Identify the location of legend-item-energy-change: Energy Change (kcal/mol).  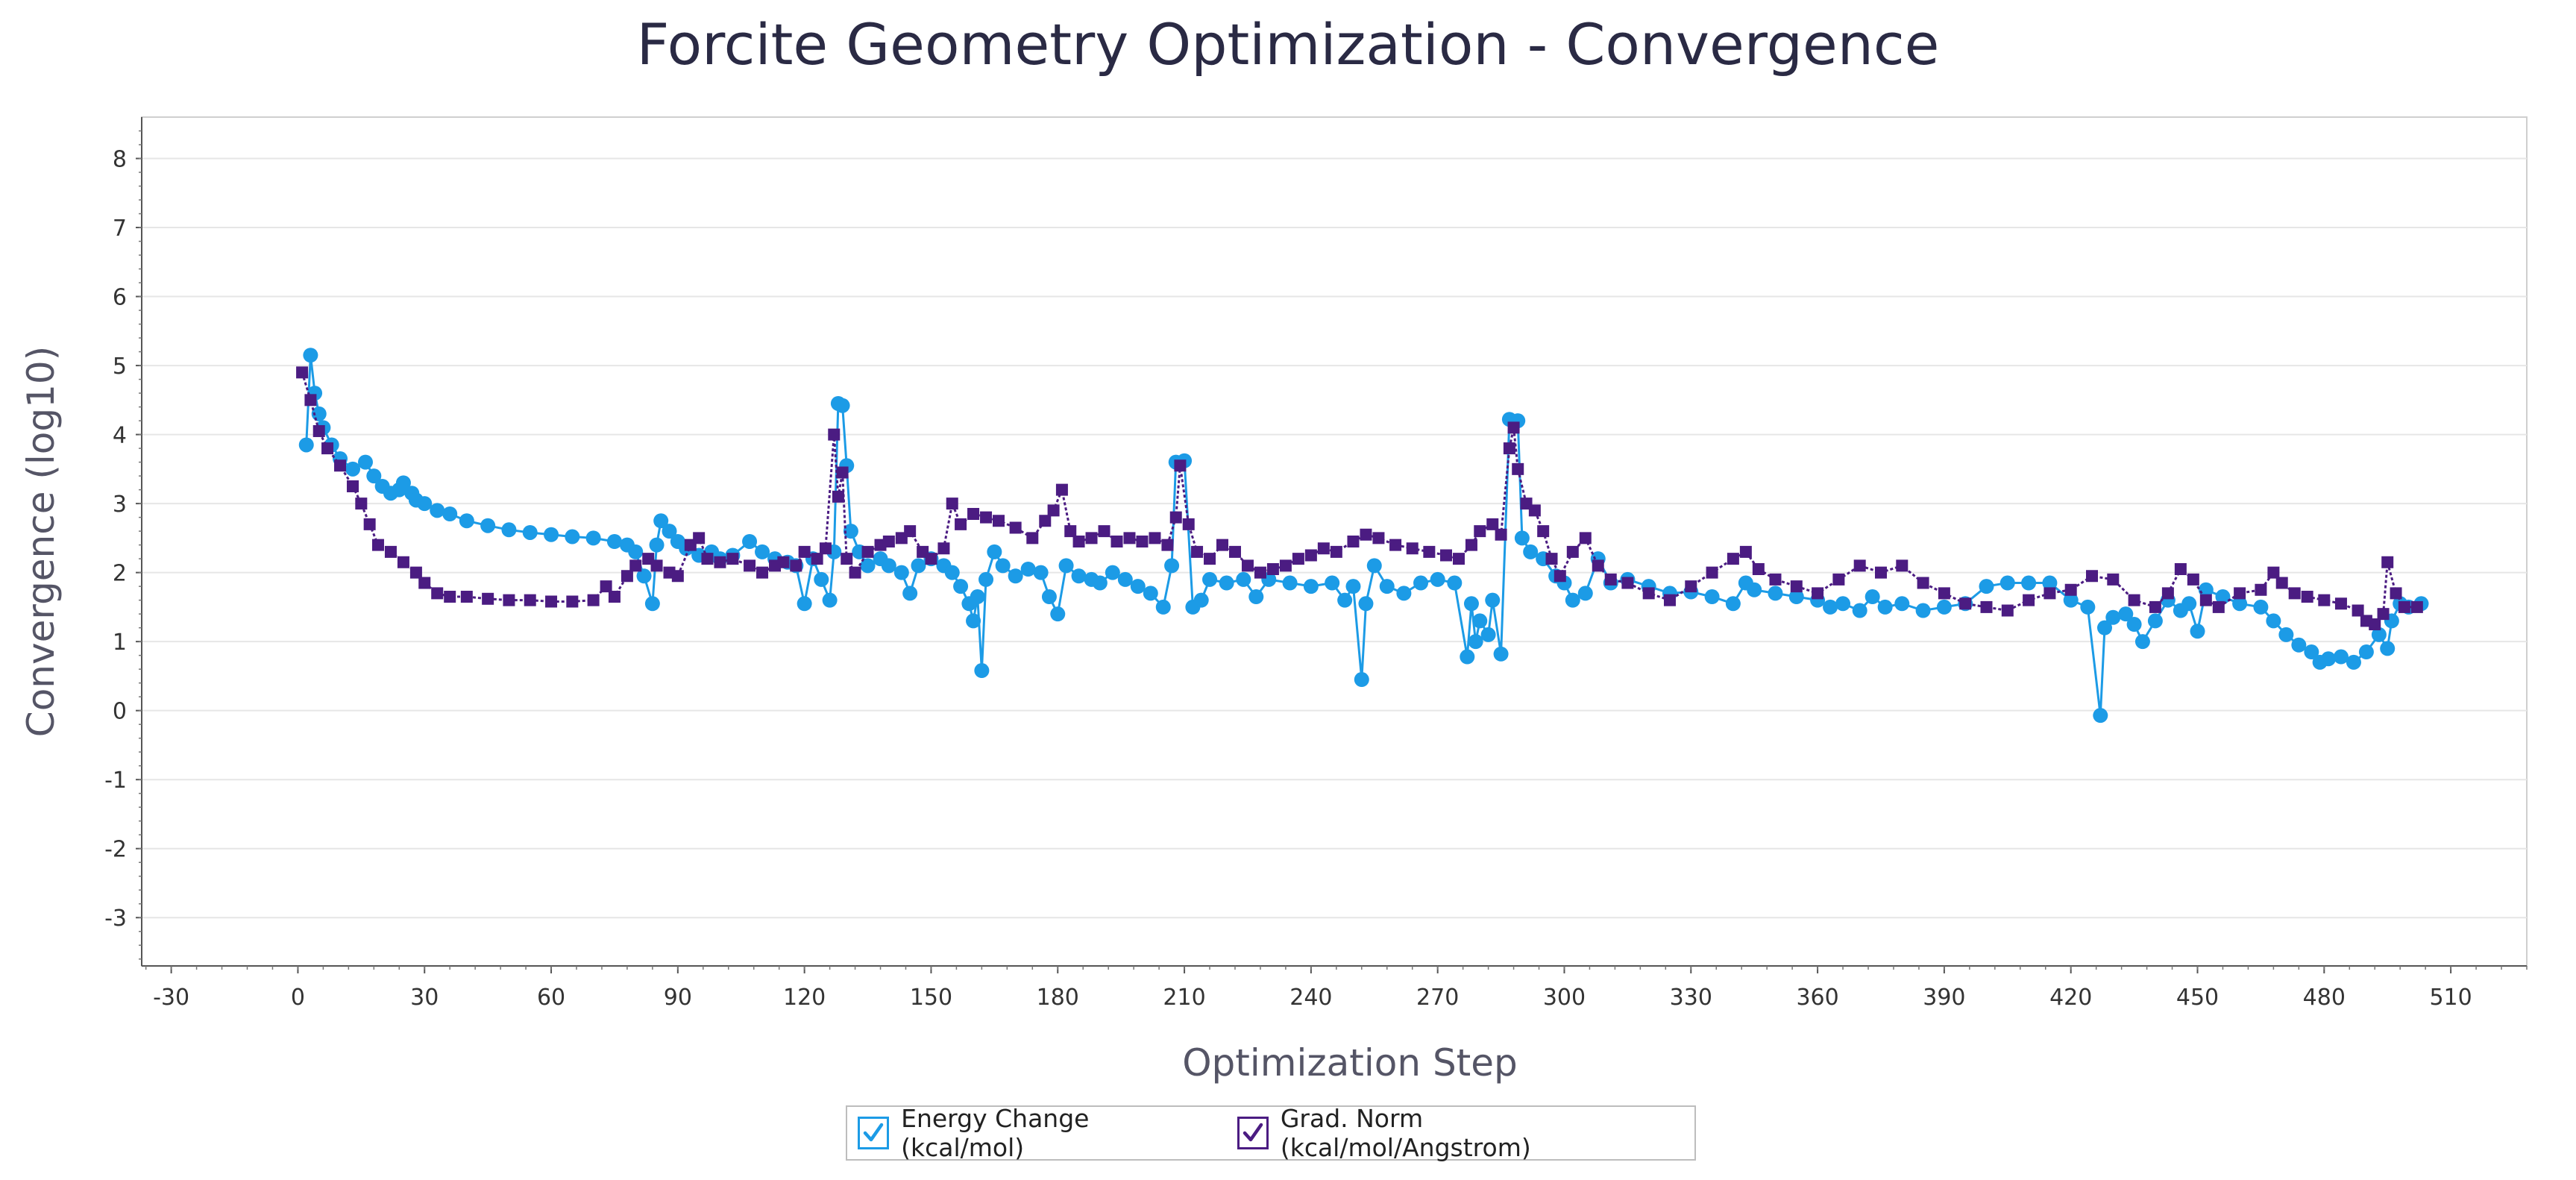
(1031, 1133).